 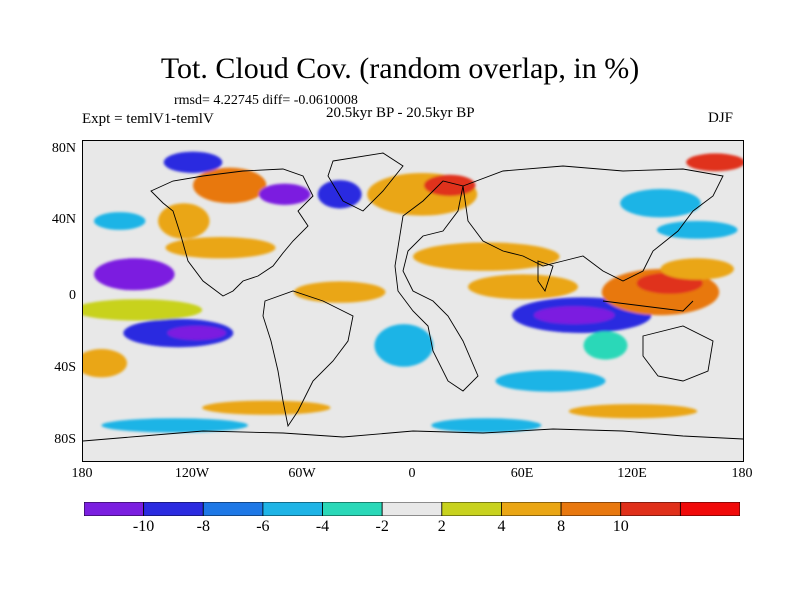 What do you see at coordinates (302, 473) in the screenshot?
I see `lon-tick-label: 60W` at bounding box center [302, 473].